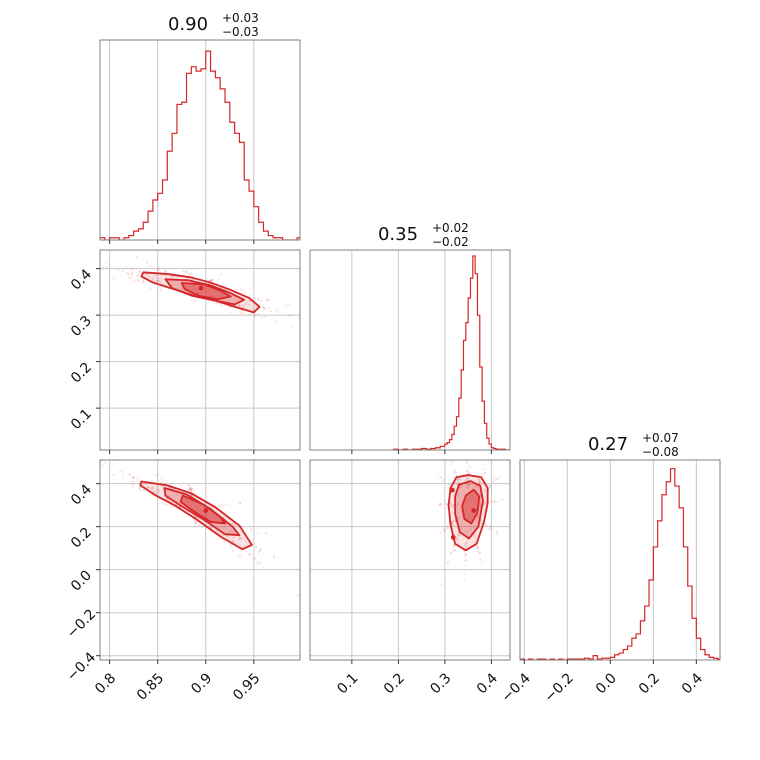 This screenshot has height=760, width=760. What do you see at coordinates (182, 140) in the screenshot?
I see `grid-p00` at bounding box center [182, 140].